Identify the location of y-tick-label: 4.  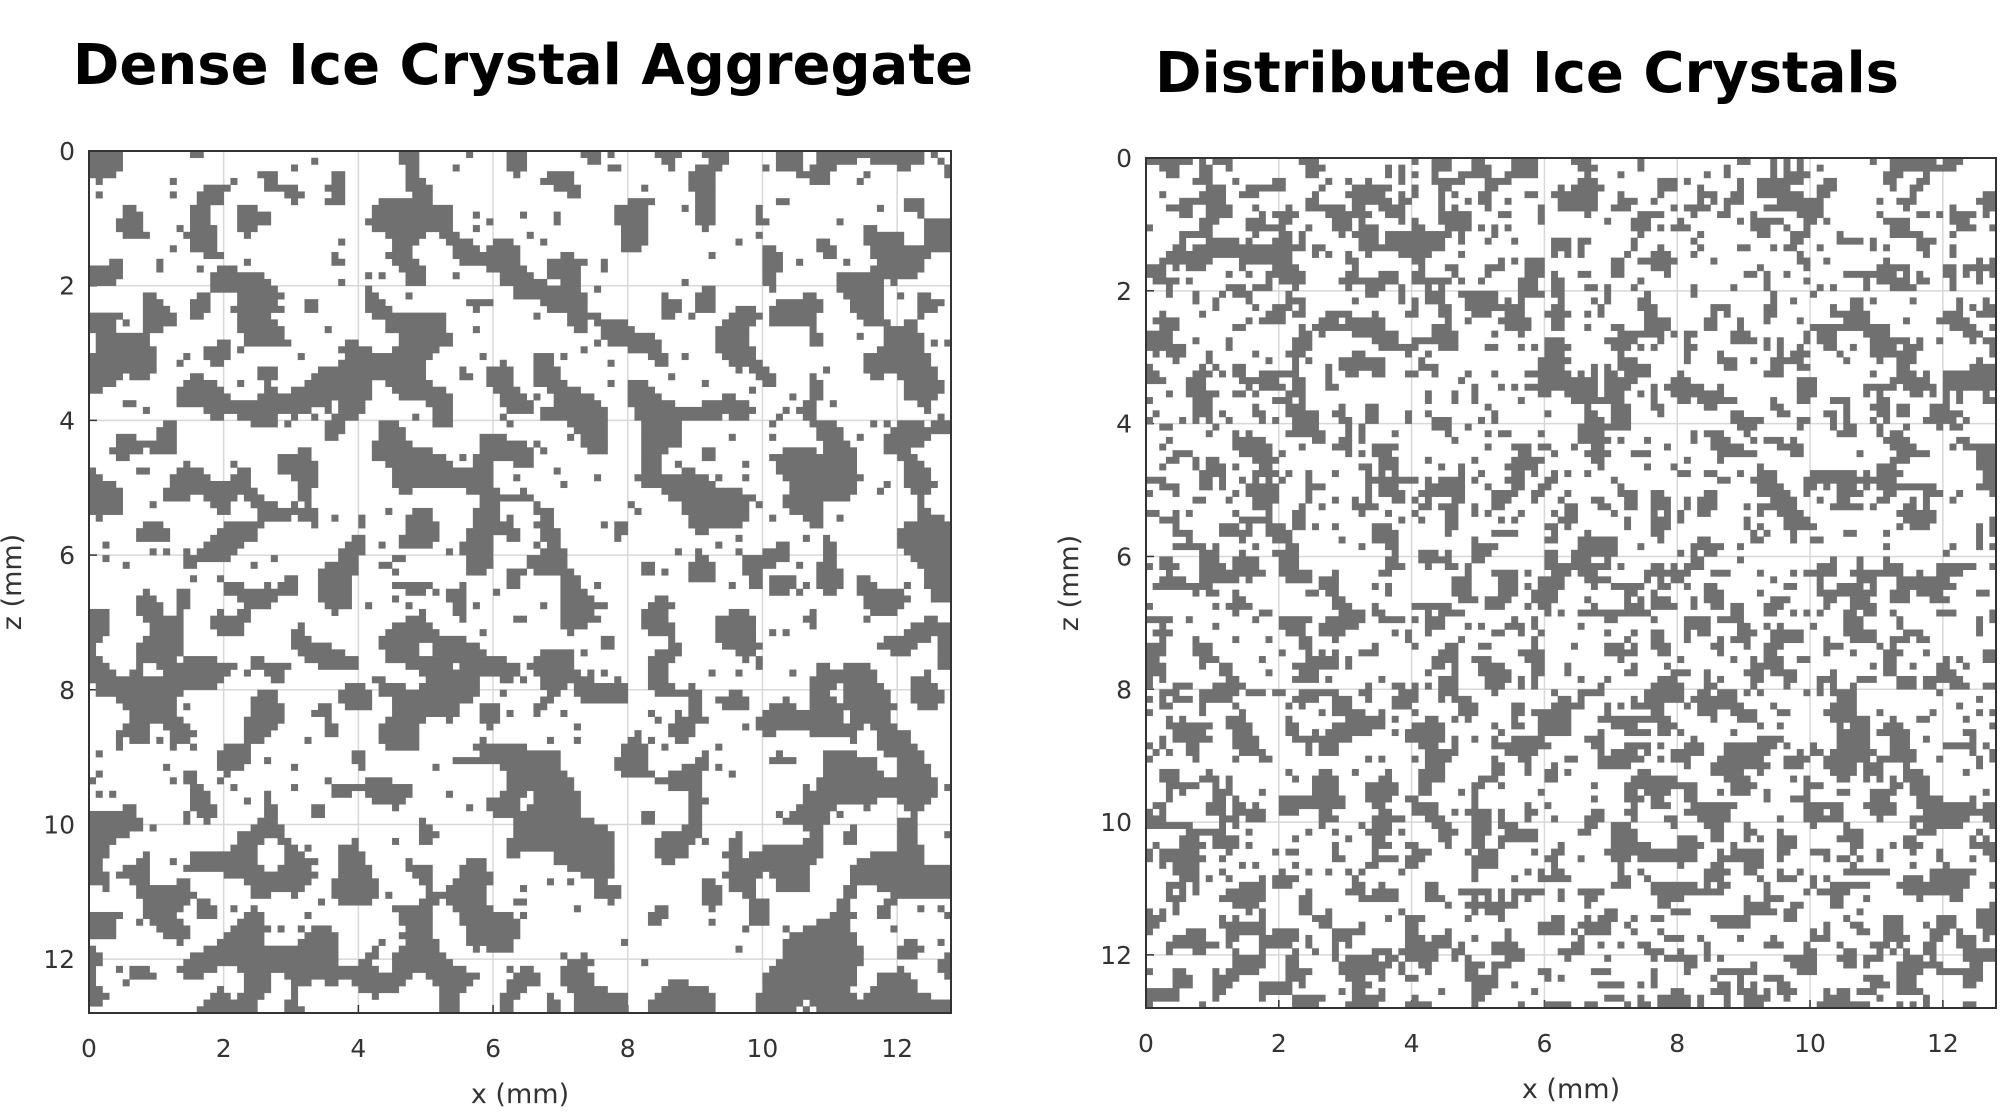
(67, 420).